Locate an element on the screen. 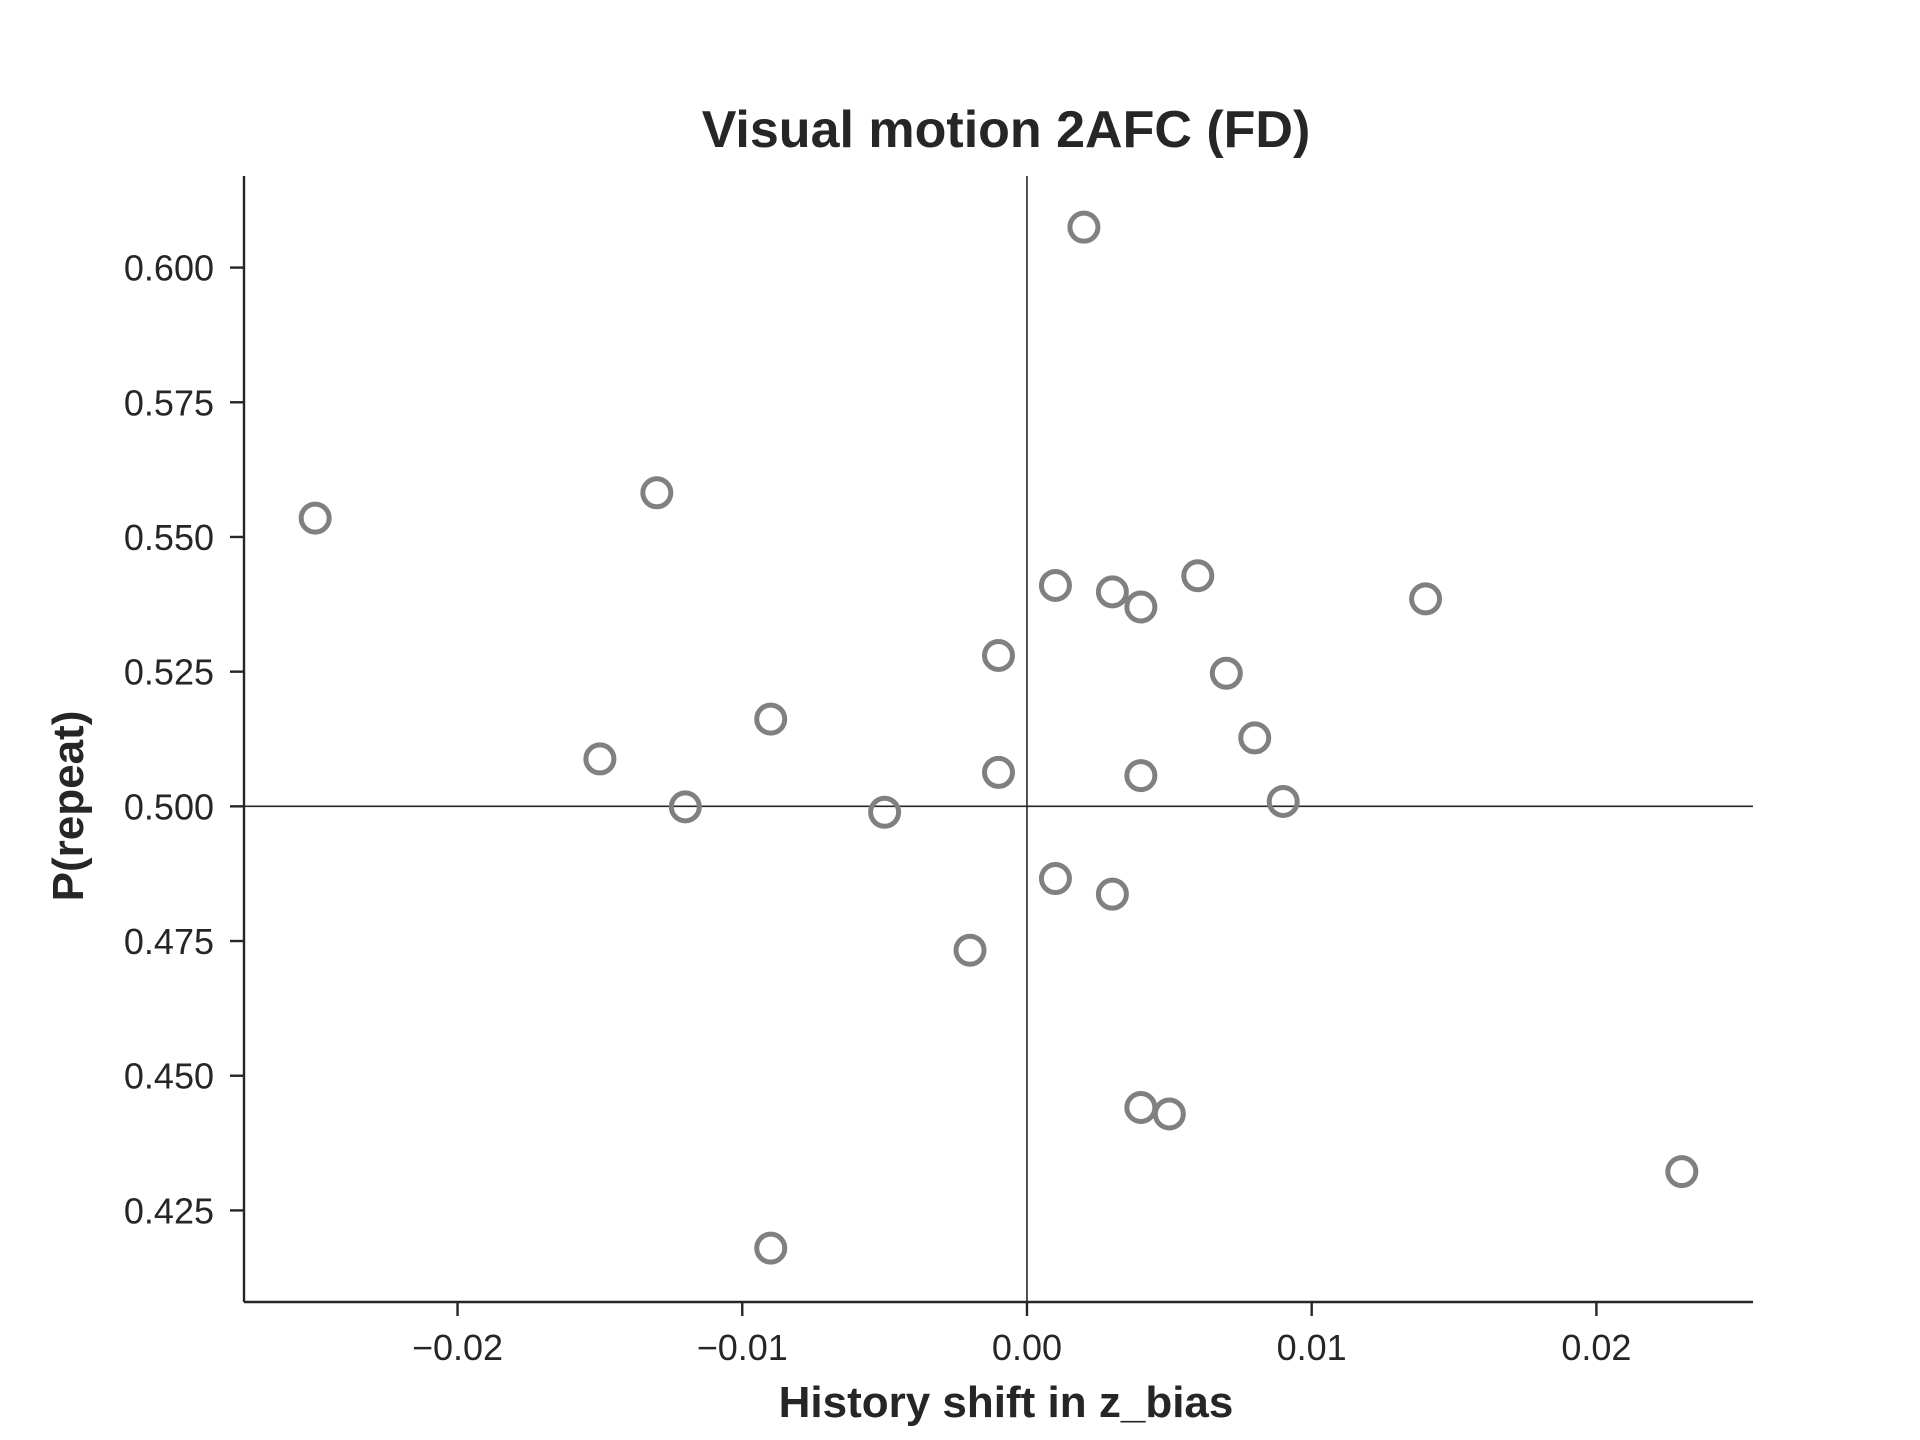 Image resolution: width=1920 pixels, height=1440 pixels. x-tick-label: −0.02 is located at coordinates (457, 1347).